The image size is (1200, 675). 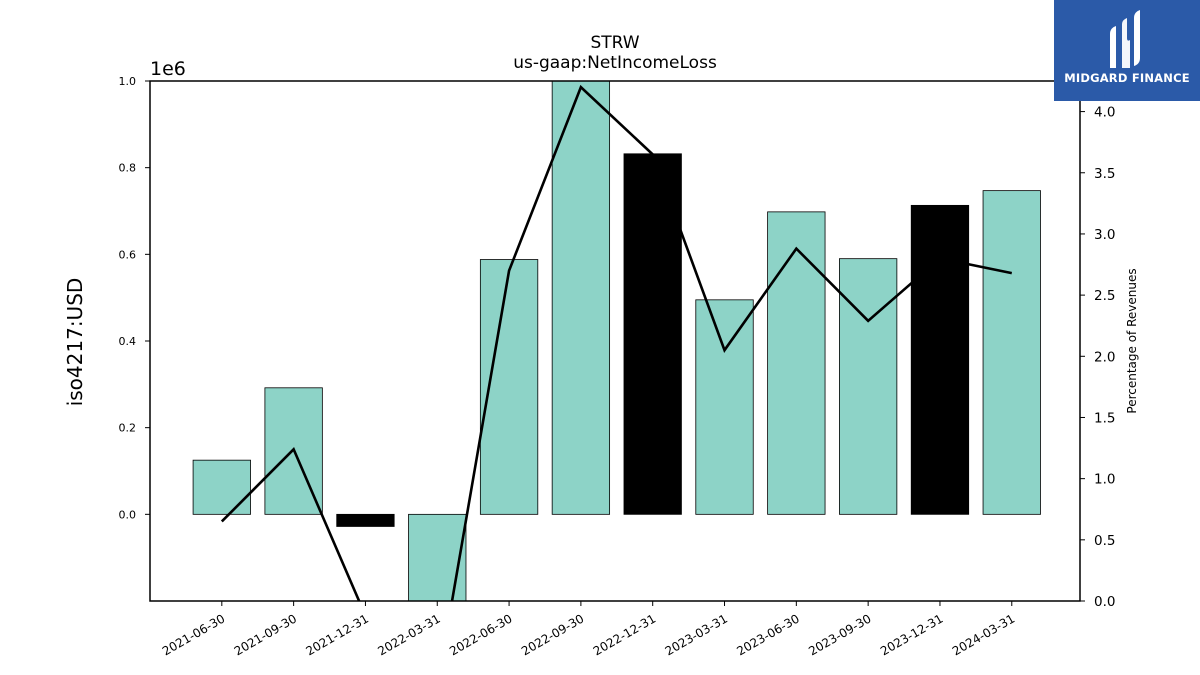 What do you see at coordinates (983, 634) in the screenshot?
I see `x-tick-label: 2024-03-31` at bounding box center [983, 634].